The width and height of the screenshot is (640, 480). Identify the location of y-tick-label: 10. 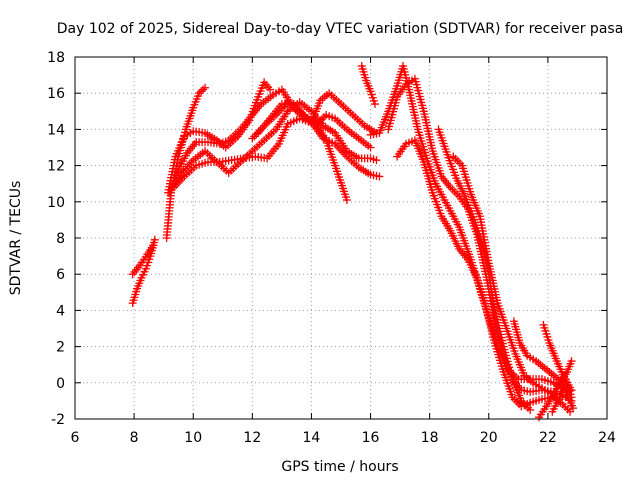
(56, 203).